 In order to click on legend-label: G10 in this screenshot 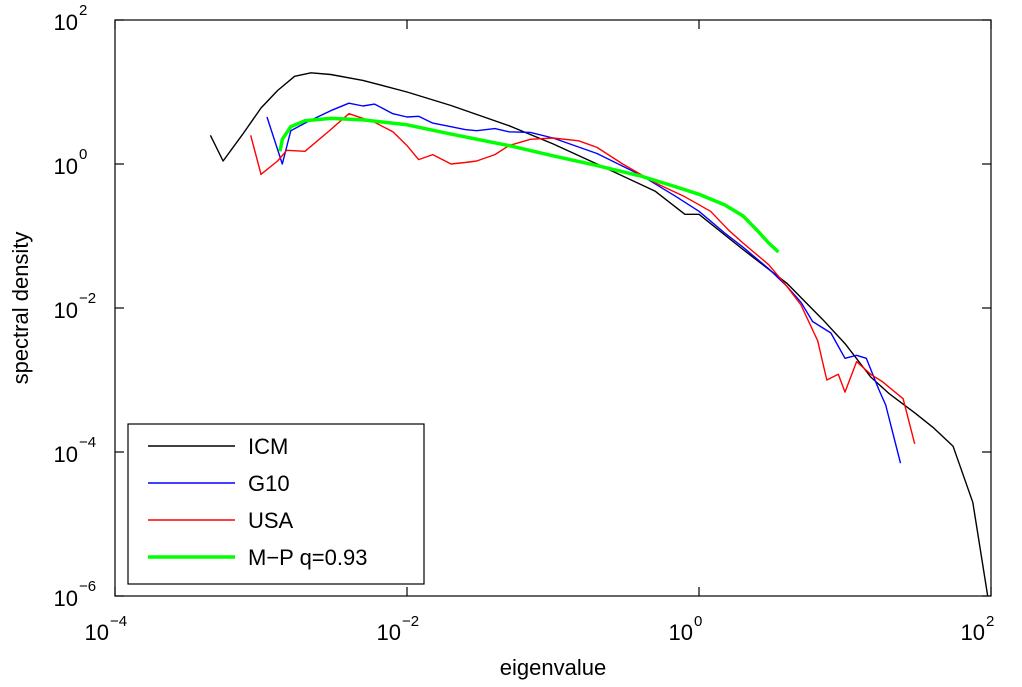, I will do `click(269, 483)`.